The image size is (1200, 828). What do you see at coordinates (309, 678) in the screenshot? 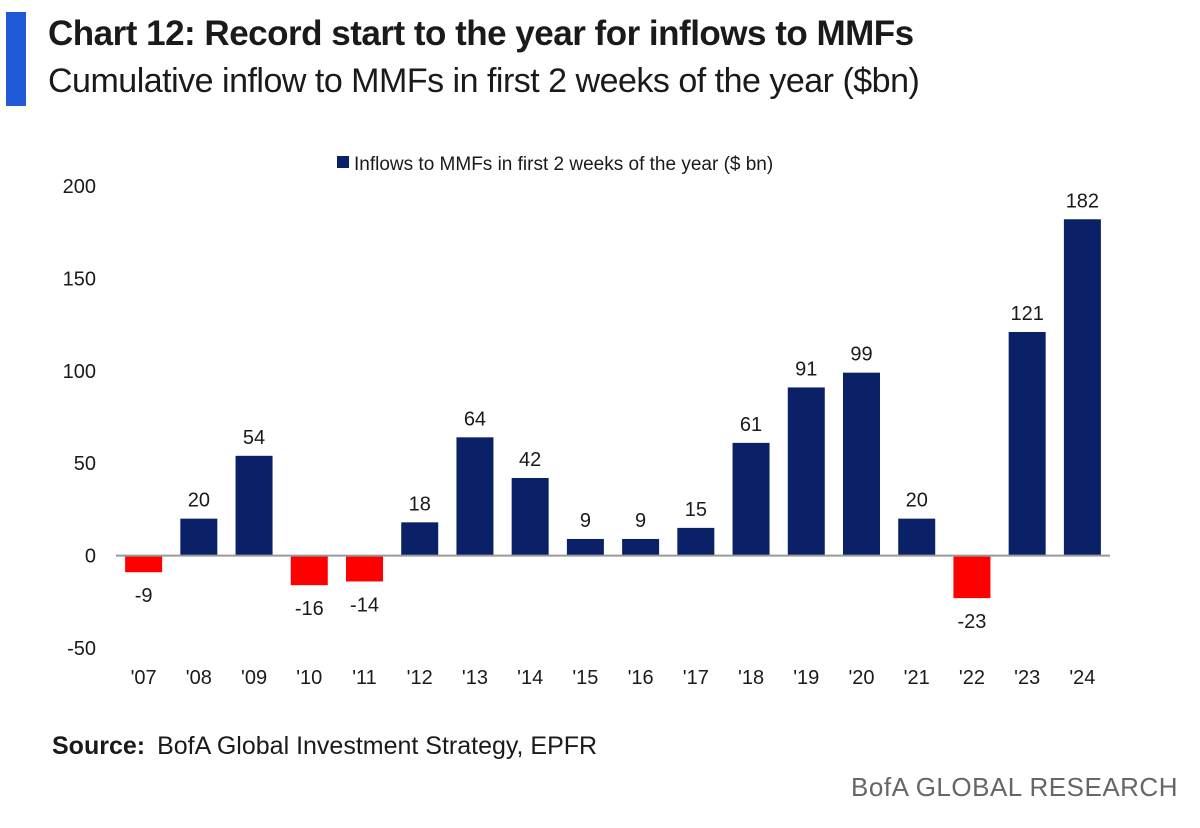
I see `x-tick-label-3: '10` at bounding box center [309, 678].